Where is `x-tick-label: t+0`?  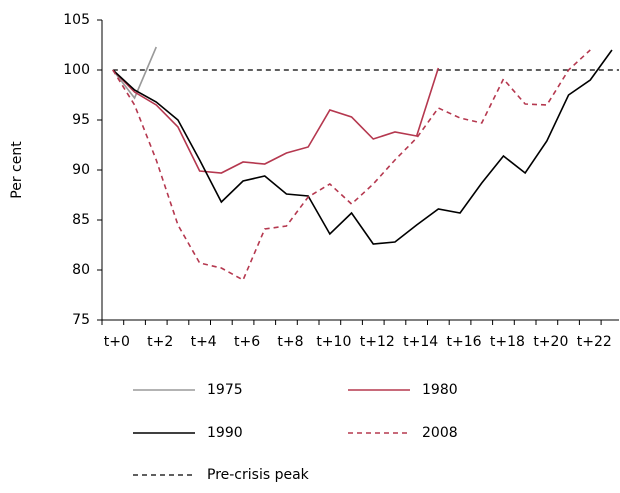 x-tick-label: t+0 is located at coordinates (117, 342).